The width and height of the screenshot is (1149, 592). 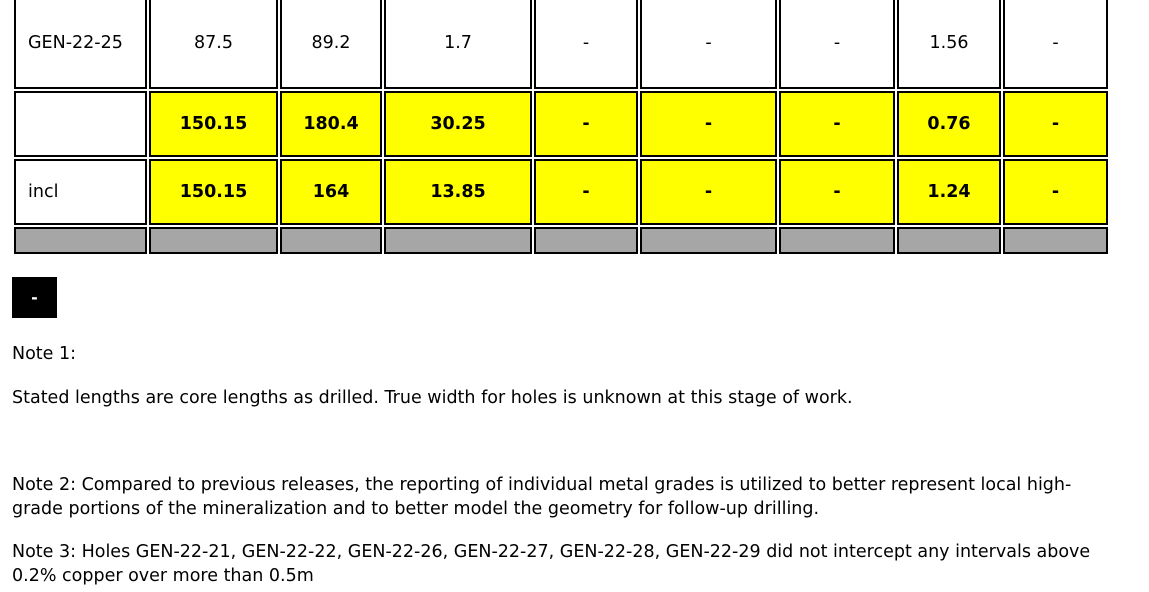 What do you see at coordinates (949, 124) in the screenshot?
I see `table-cell: 0.76` at bounding box center [949, 124].